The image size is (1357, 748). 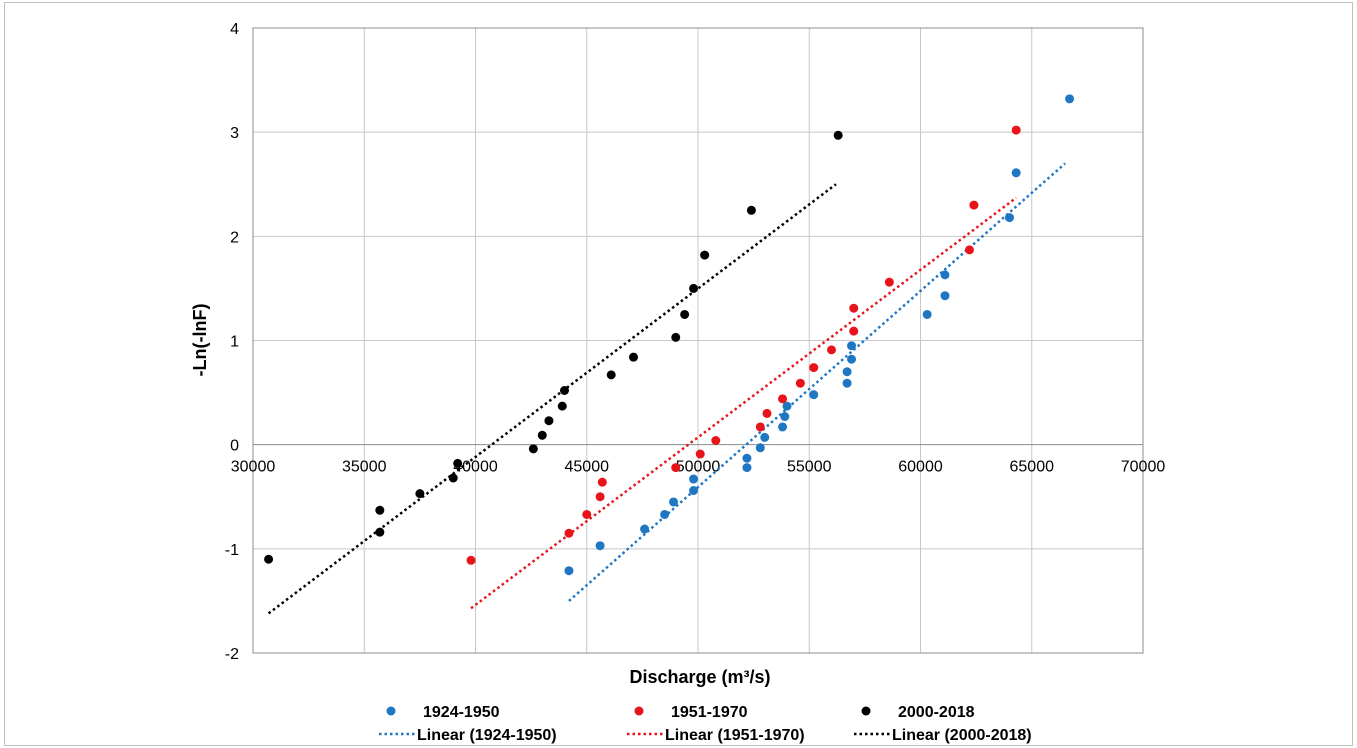 What do you see at coordinates (234, 446) in the screenshot?
I see `y-tick-label: 0` at bounding box center [234, 446].